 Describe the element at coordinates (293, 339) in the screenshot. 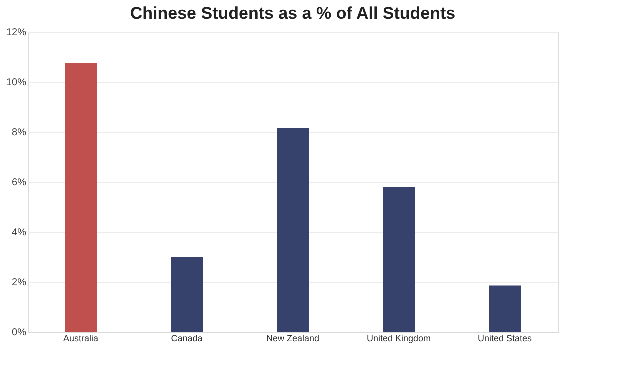

I see `x-tick-label: New Zealand` at that location.